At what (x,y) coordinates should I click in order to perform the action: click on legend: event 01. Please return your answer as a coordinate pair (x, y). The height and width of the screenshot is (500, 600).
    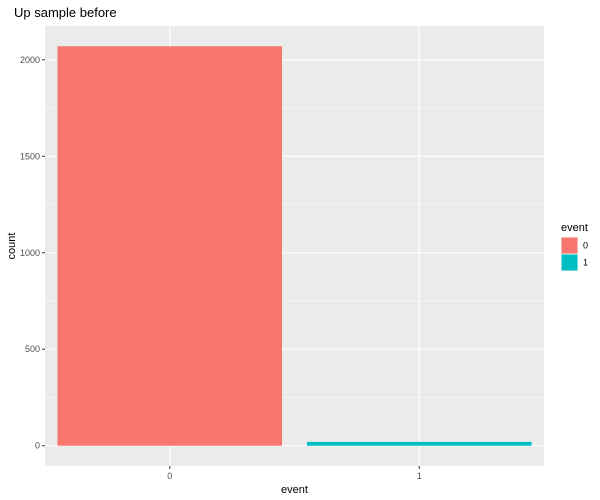
    Looking at the image, I should click on (574, 246).